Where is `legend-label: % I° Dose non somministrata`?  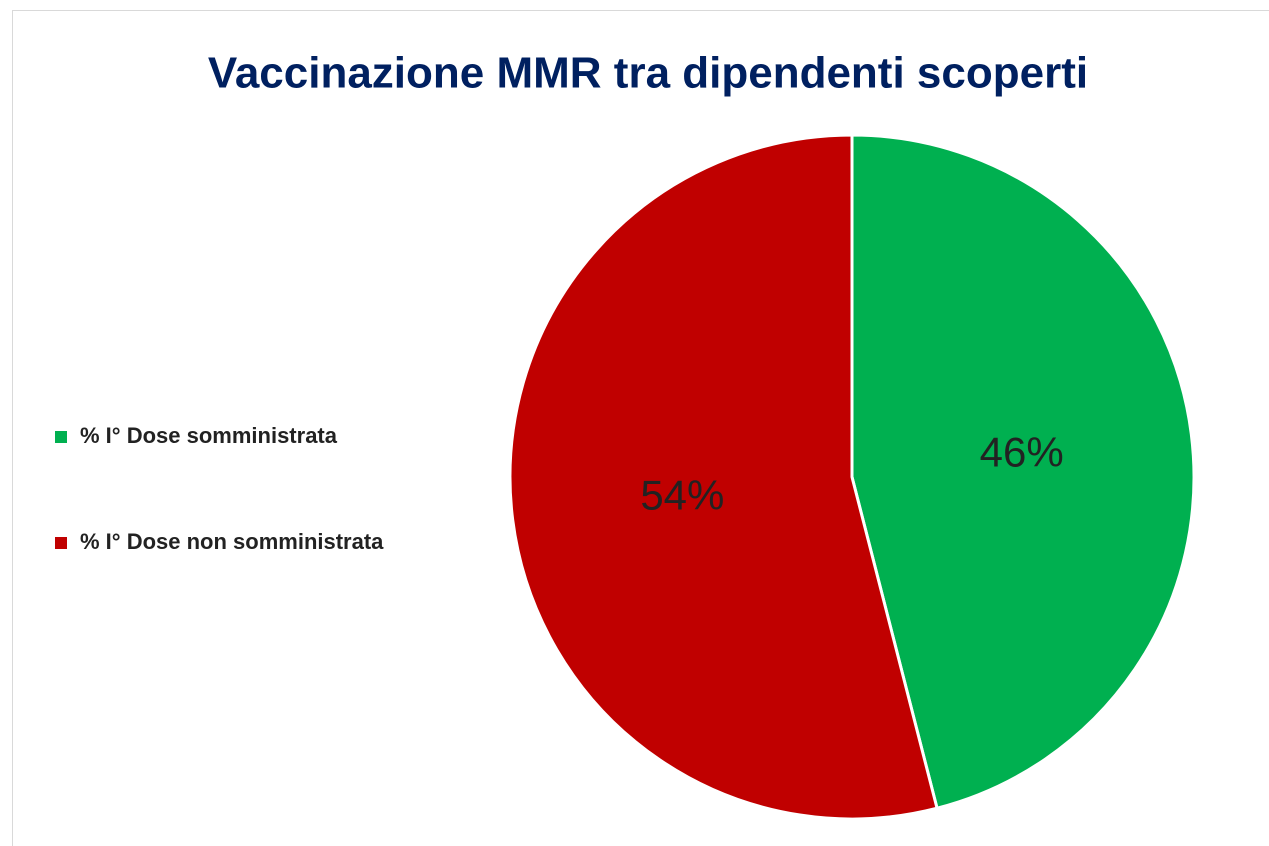 legend-label: % I° Dose non somministrata is located at coordinates (232, 541).